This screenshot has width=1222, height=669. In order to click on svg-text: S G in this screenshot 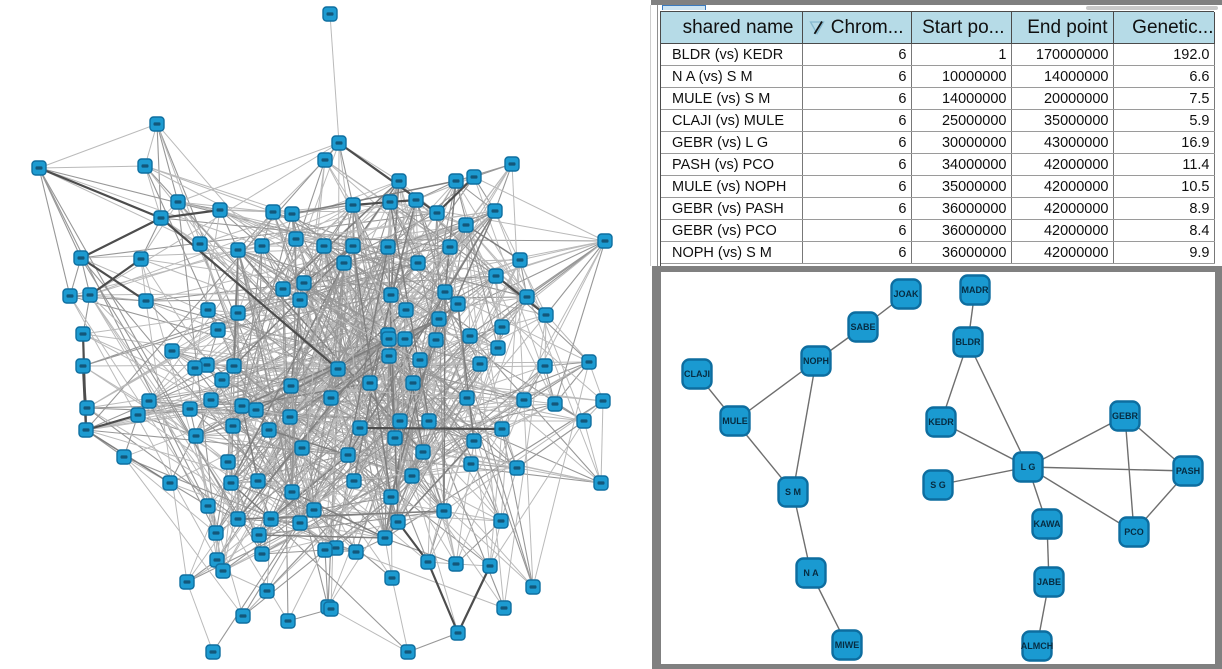, I will do `click(938, 485)`.